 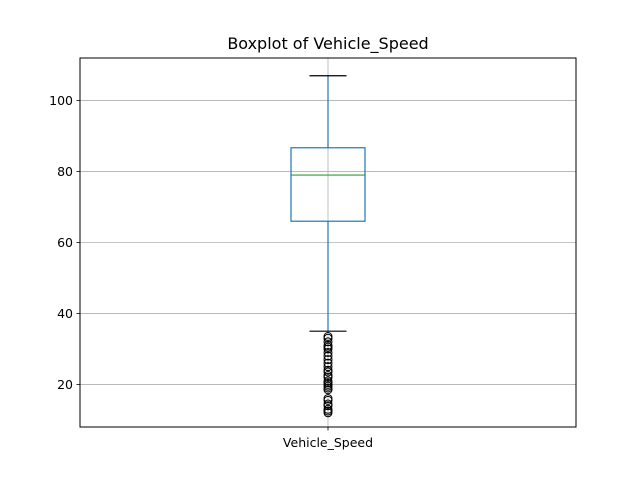 I want to click on y-tick-label-4: 100, so click(x=61, y=100).